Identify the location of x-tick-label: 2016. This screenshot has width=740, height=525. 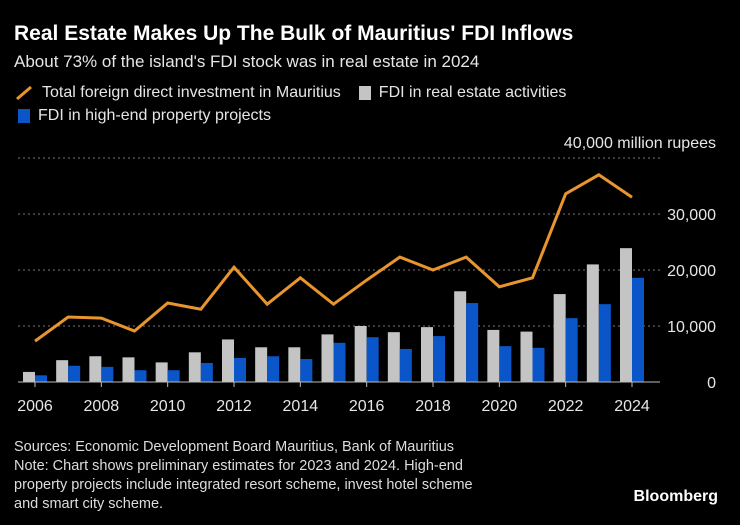
(367, 406).